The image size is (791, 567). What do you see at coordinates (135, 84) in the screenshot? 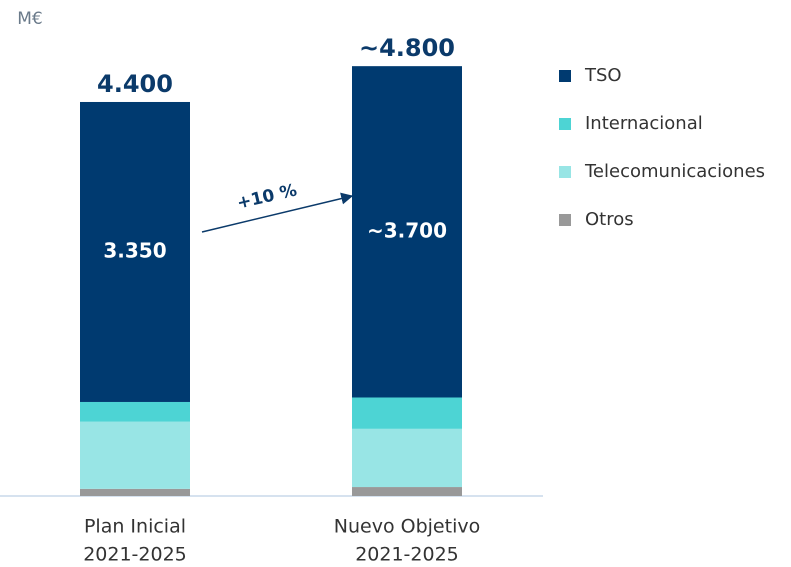
I see `total-label: 4.400` at bounding box center [135, 84].